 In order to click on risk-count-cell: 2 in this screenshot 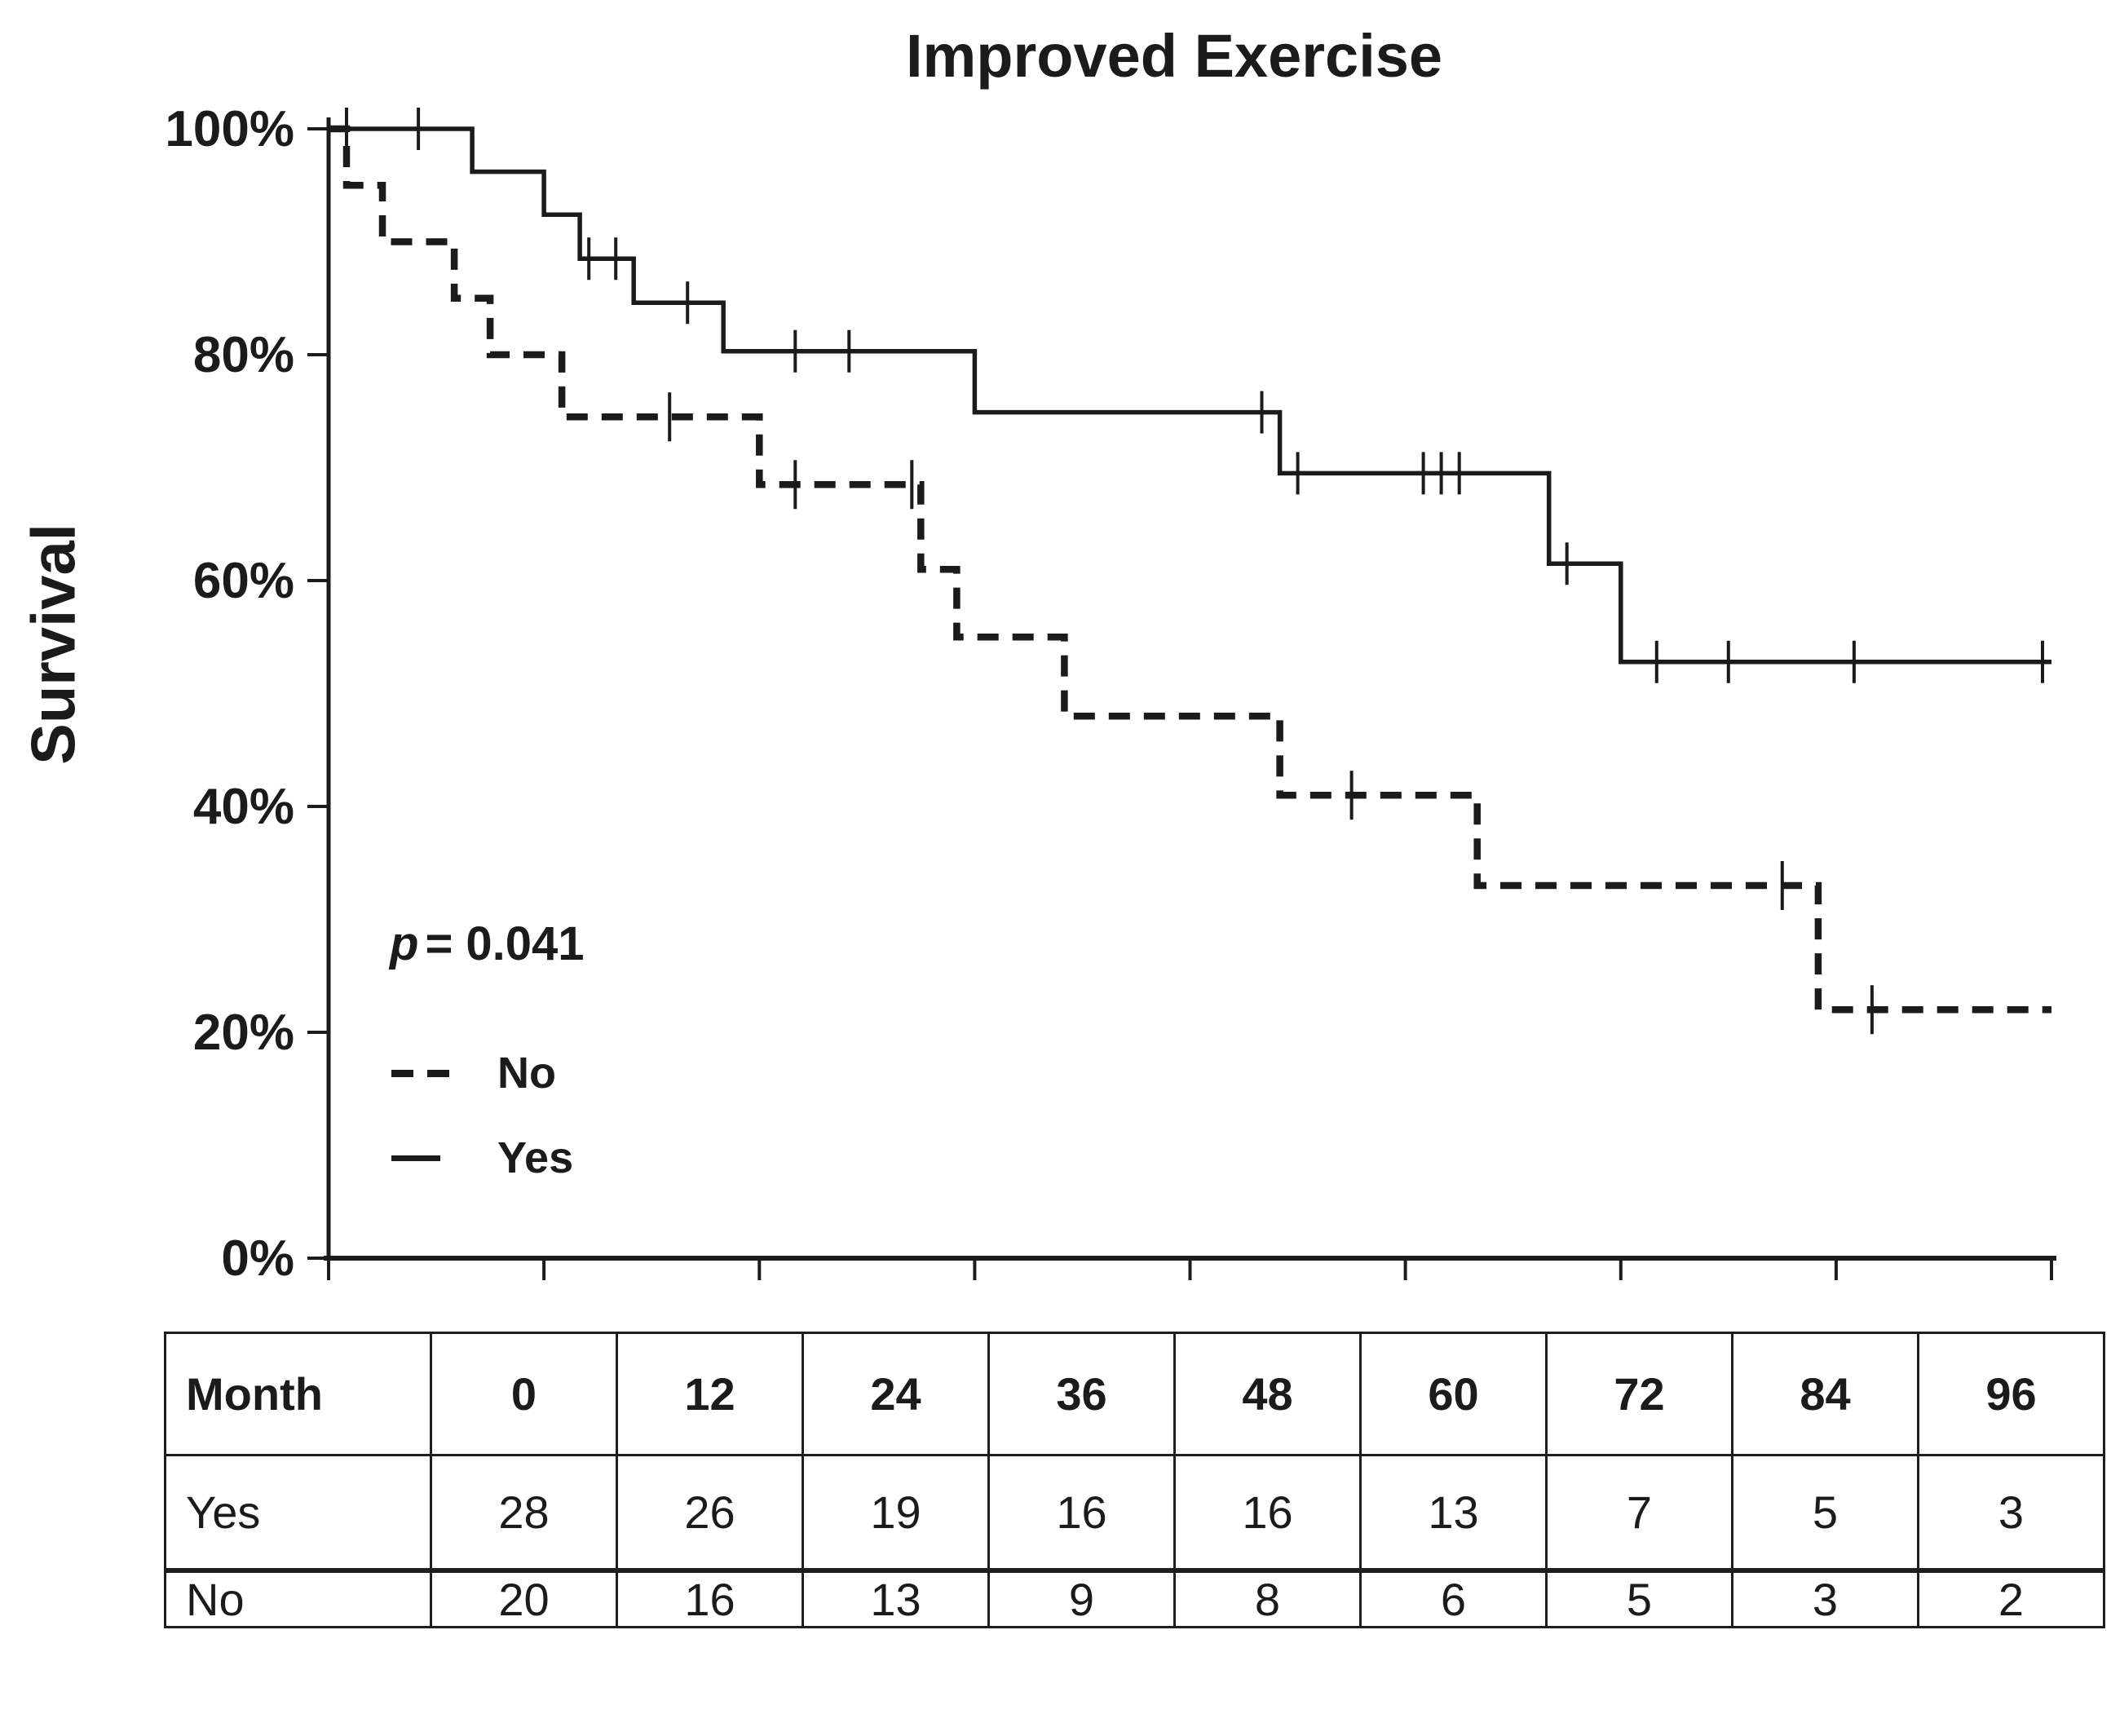, I will do `click(2011, 1598)`.